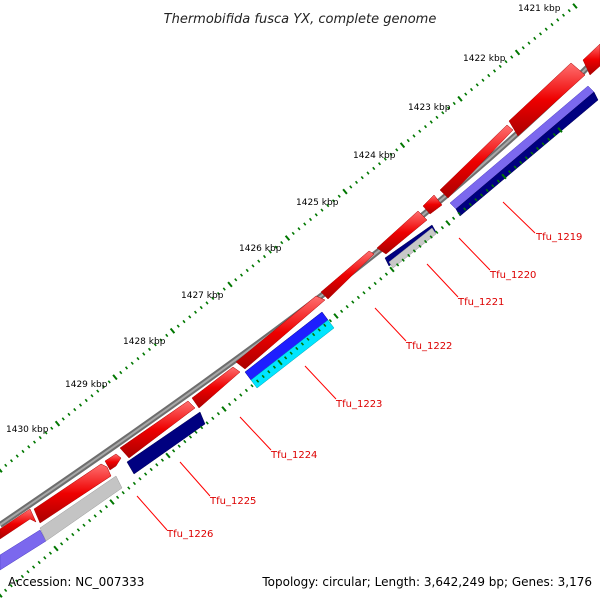 Image resolution: width=600 pixels, height=600 pixels. I want to click on cds-tfu-1221-forward, so click(280, 332).